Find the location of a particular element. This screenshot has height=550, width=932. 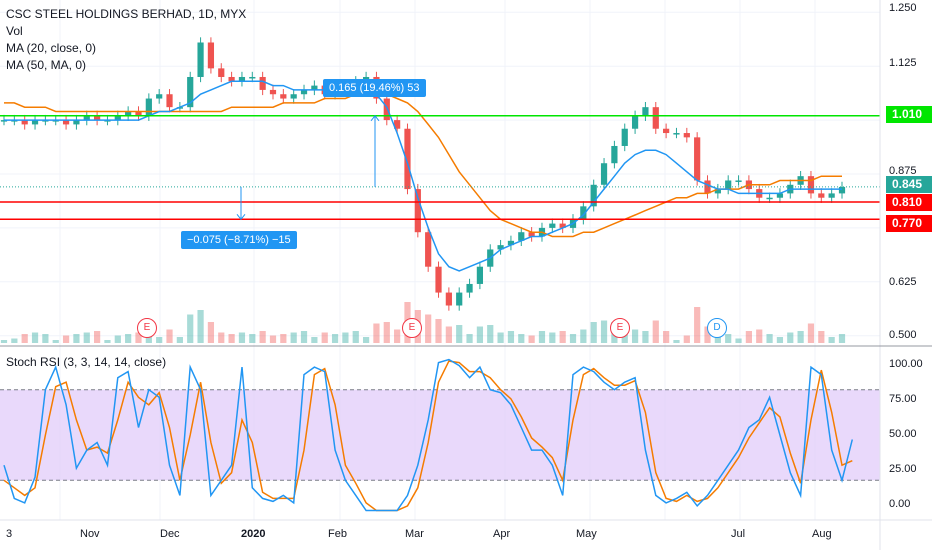

measure-arrows is located at coordinates (308, 167).